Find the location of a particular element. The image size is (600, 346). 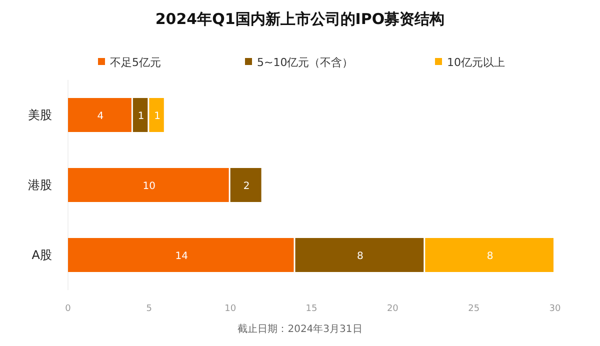

x-tick-label: 0 is located at coordinates (68, 309).